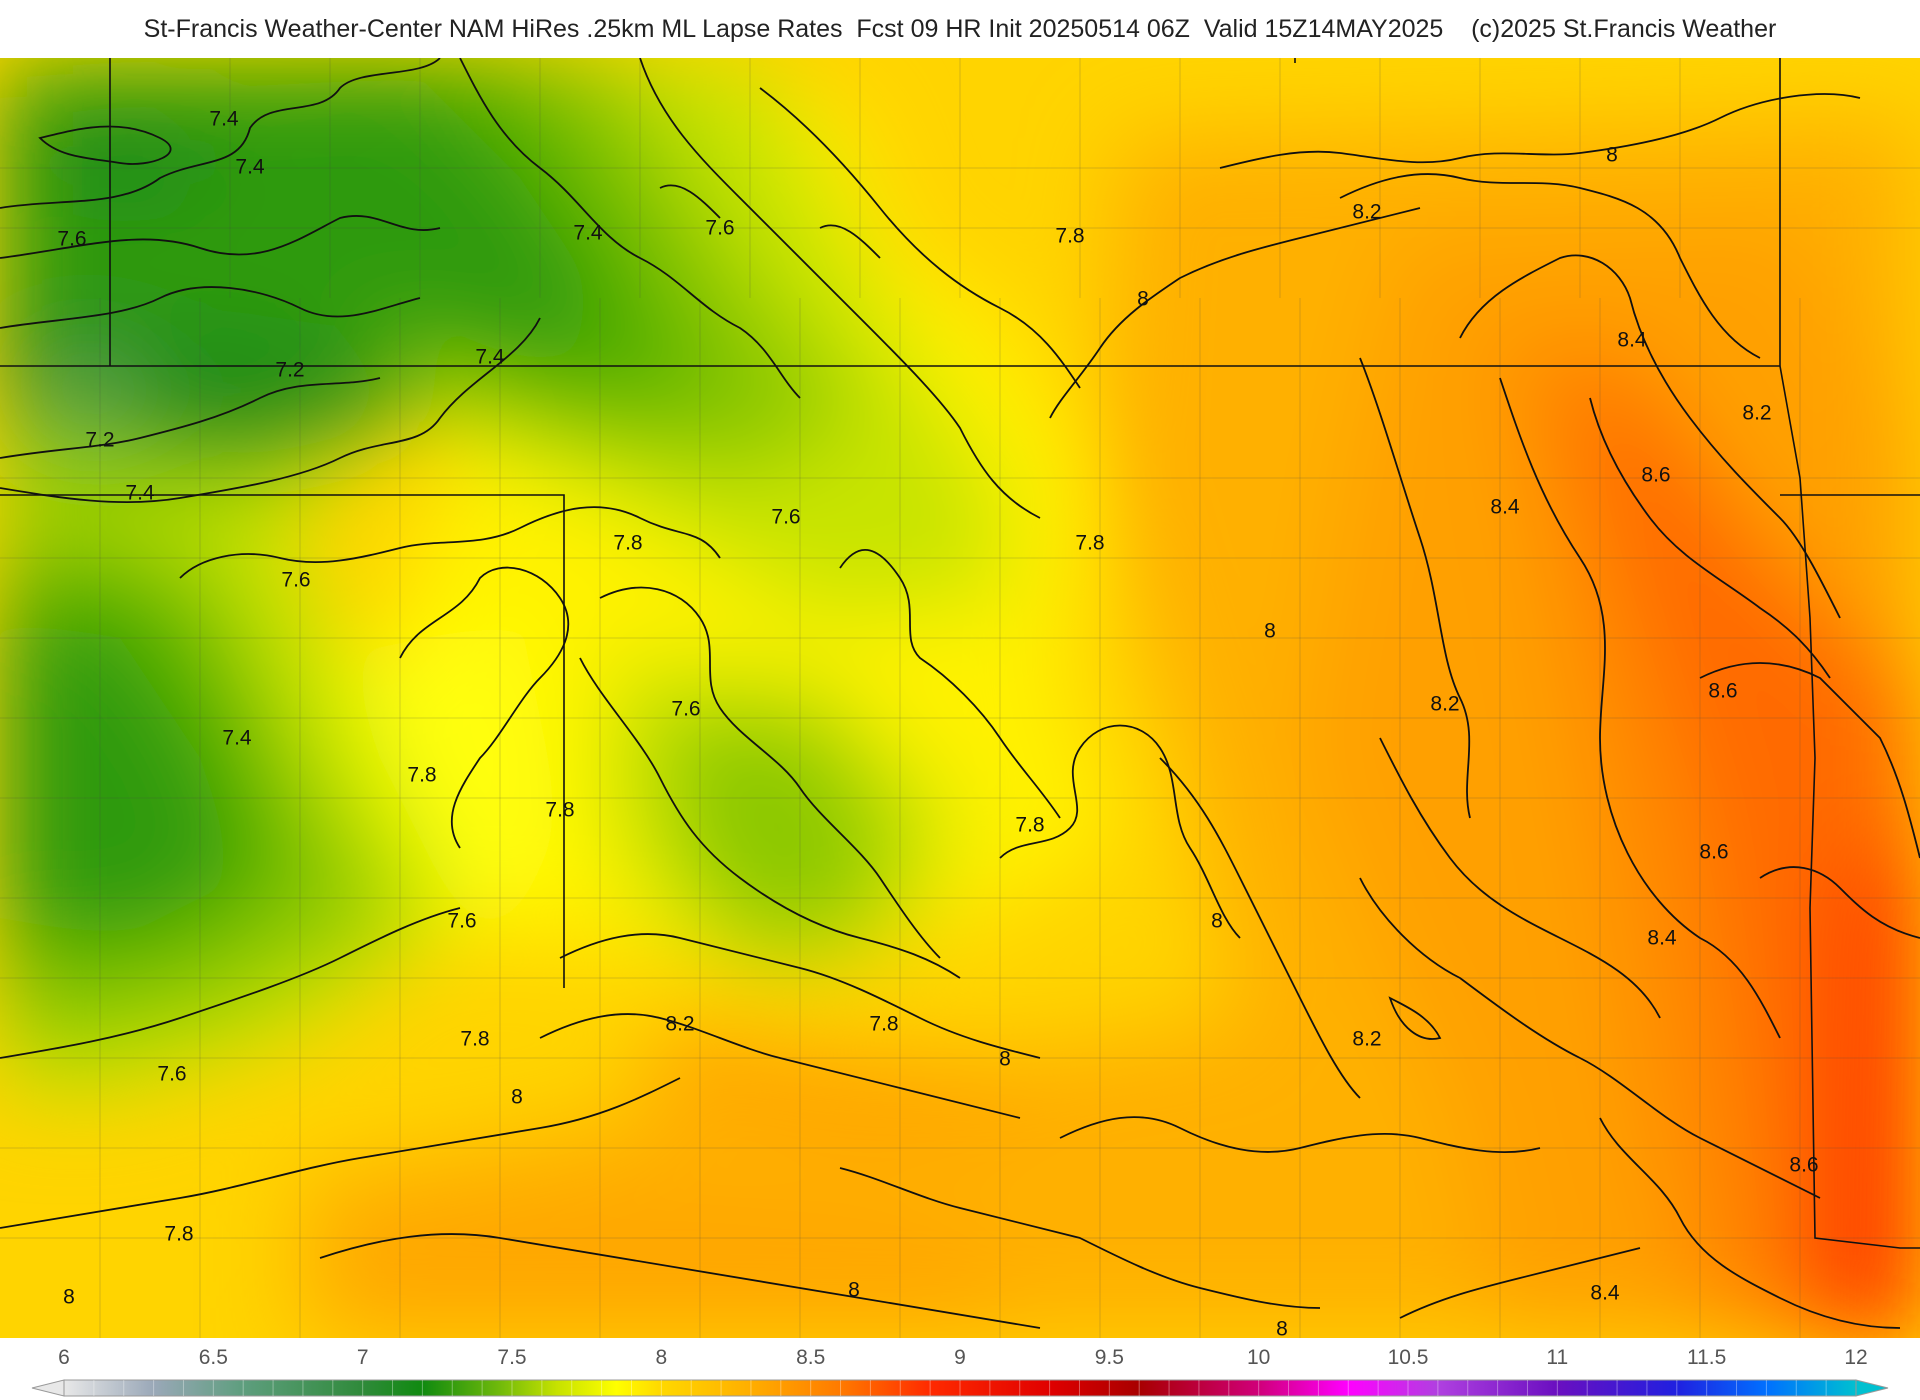  I want to click on colorbar-tick-label: 9, so click(960, 1357).